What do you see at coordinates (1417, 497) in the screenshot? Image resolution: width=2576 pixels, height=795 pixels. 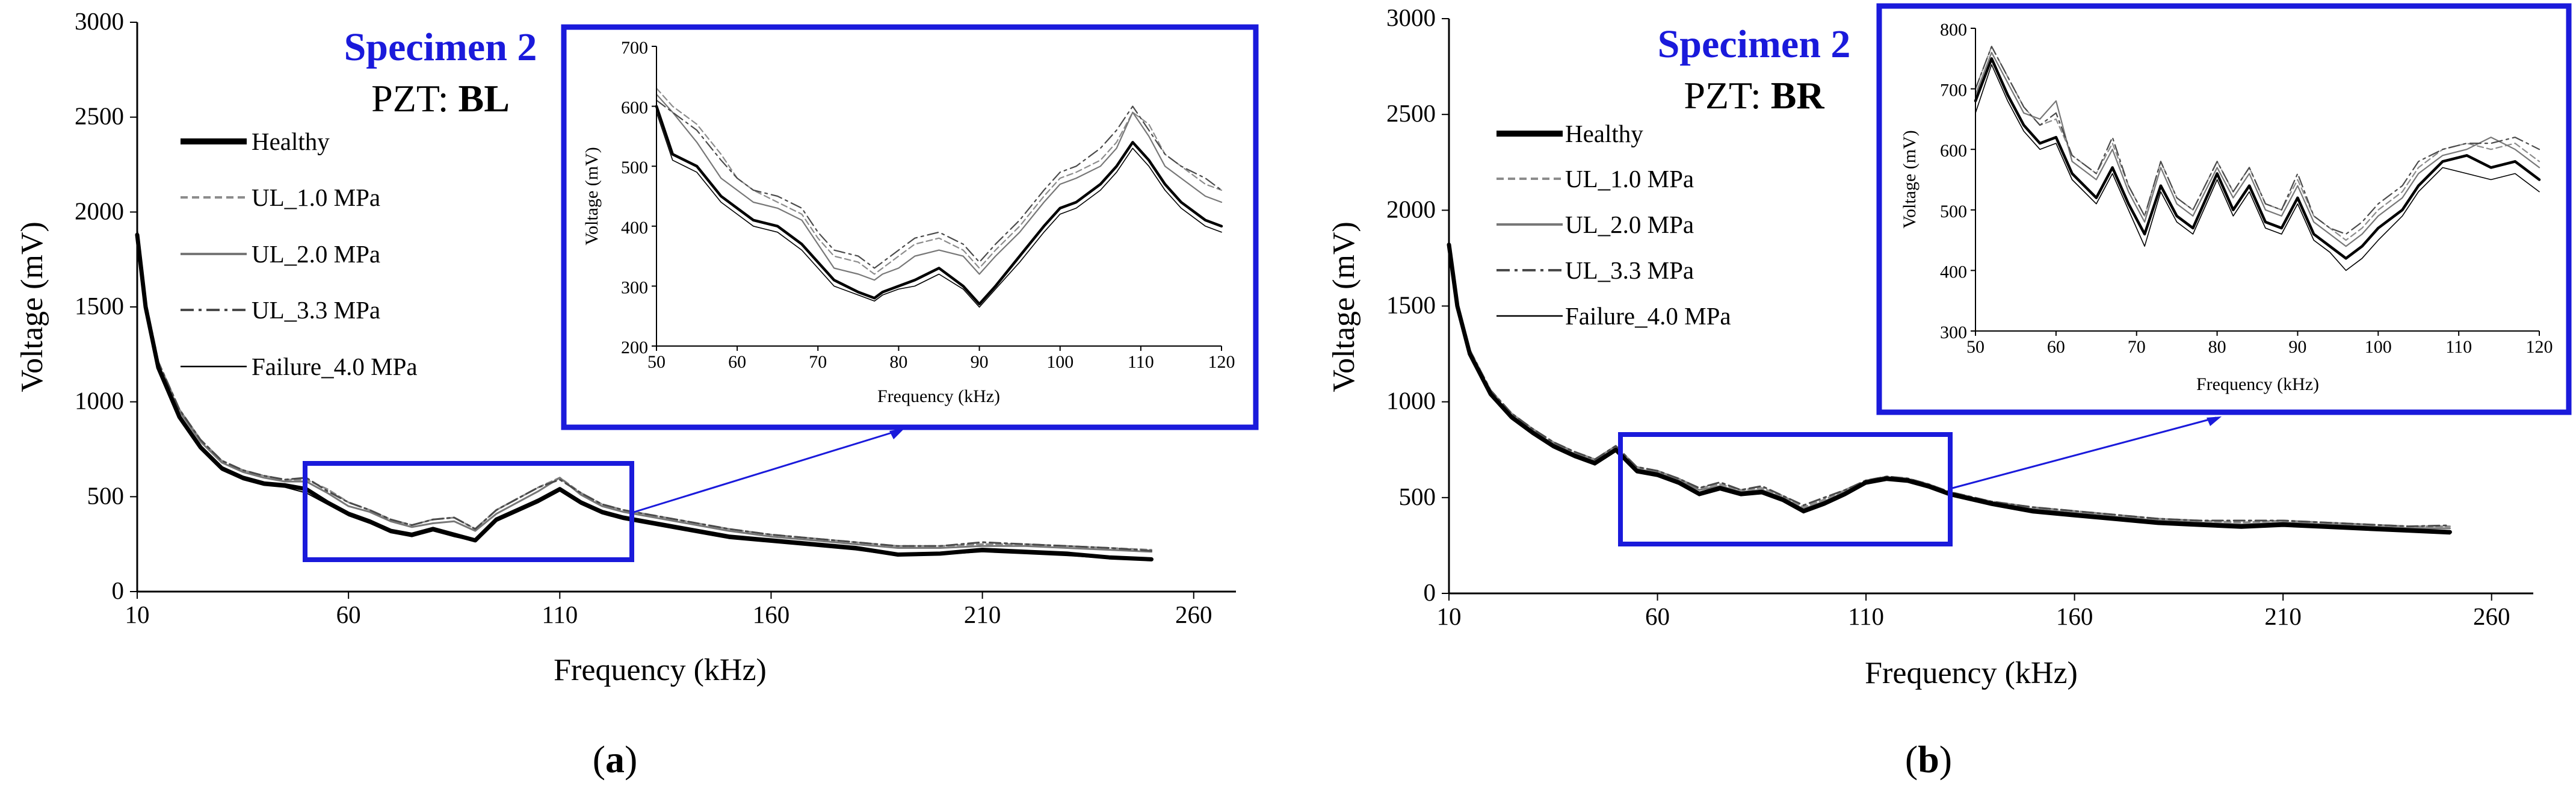 I see `main-ytick-label: 500` at bounding box center [1417, 497].